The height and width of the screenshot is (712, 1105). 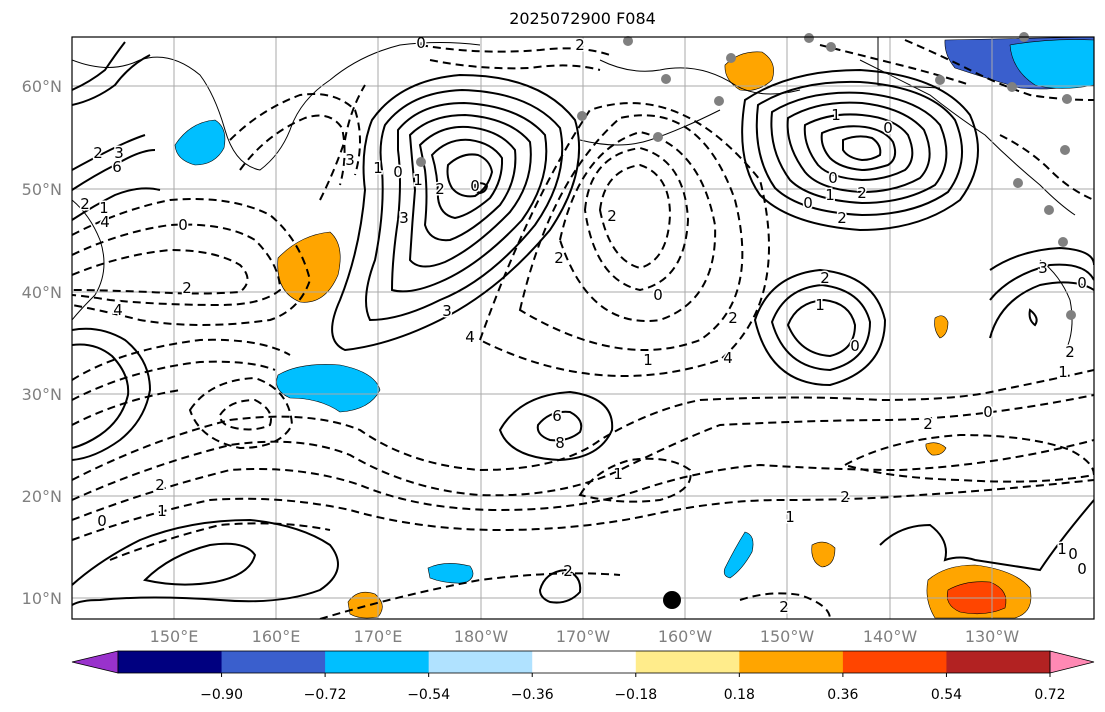 I want to click on latitude-labels: 60°N 50°N 40°N 30°N 20°N 10°N, so click(x=42, y=342).